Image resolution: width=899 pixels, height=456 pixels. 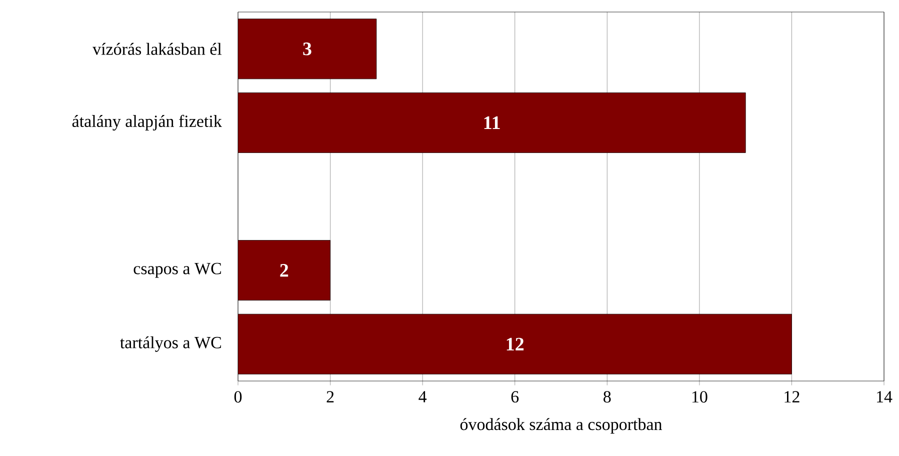 What do you see at coordinates (157, 48) in the screenshot?
I see `y-tick-label: vízórás lakásban él` at bounding box center [157, 48].